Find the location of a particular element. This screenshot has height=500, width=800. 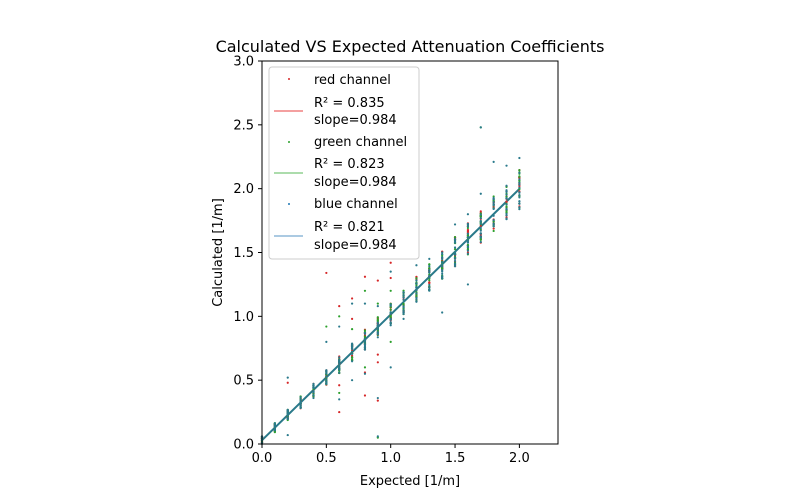

y-tick-label: 0.0 is located at coordinates (243, 445).